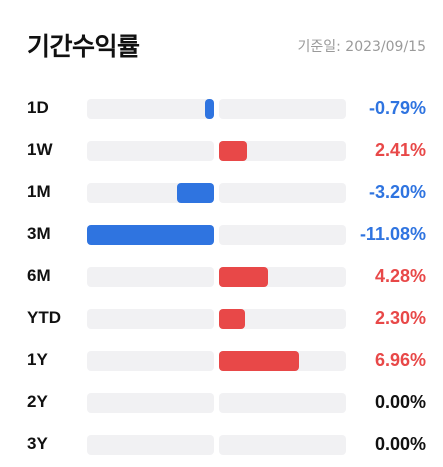 This screenshot has height=467, width=443. What do you see at coordinates (38, 107) in the screenshot?
I see `period-label: 1D` at bounding box center [38, 107].